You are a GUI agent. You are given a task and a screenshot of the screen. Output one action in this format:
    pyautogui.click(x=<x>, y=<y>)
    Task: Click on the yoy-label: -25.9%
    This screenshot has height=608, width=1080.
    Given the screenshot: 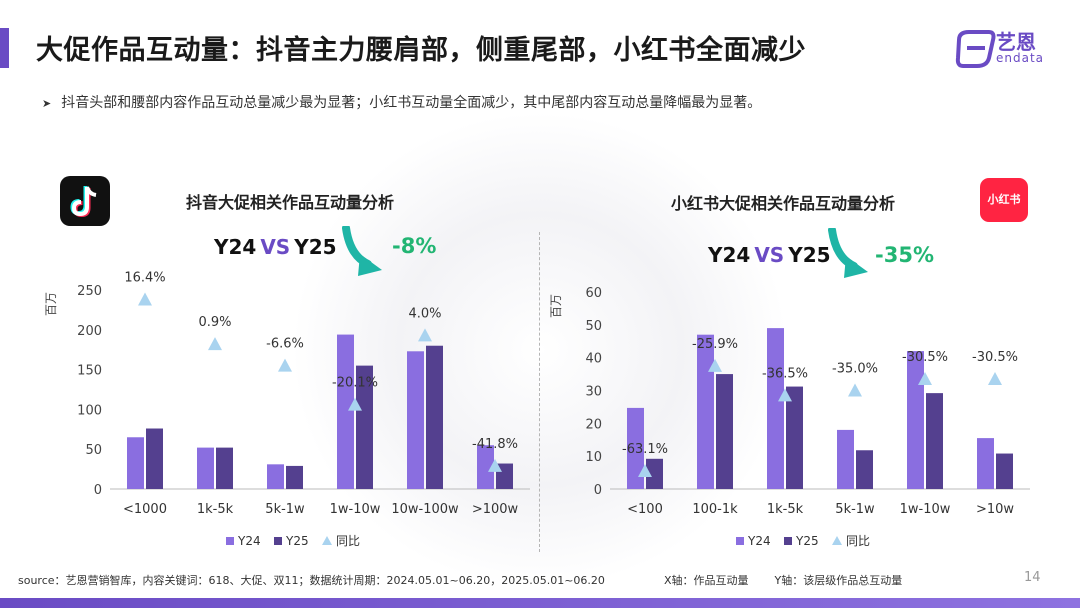 What is the action you would take?
    pyautogui.click(x=715, y=344)
    